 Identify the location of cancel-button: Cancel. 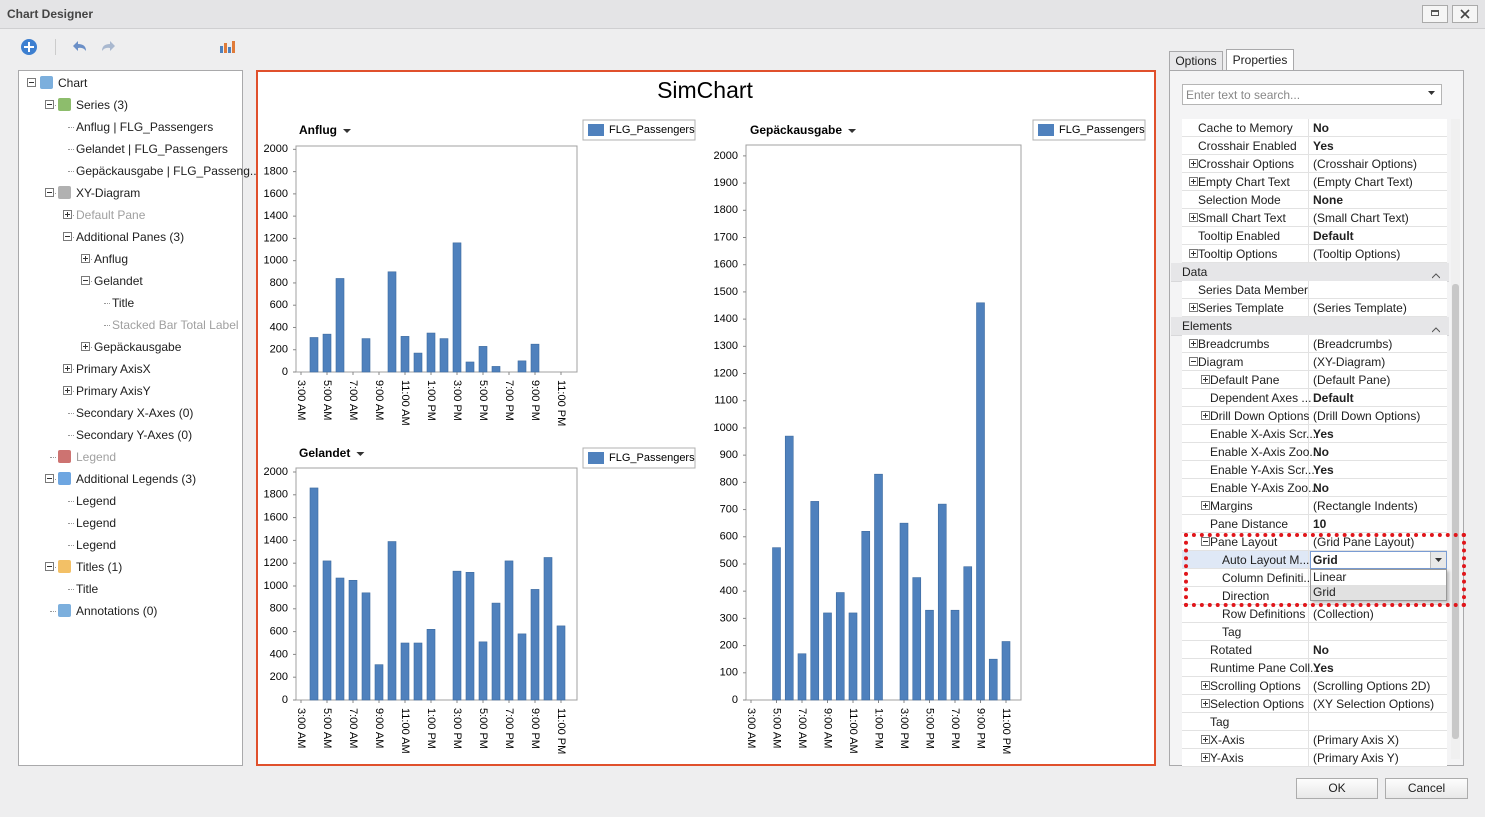
(1426, 788).